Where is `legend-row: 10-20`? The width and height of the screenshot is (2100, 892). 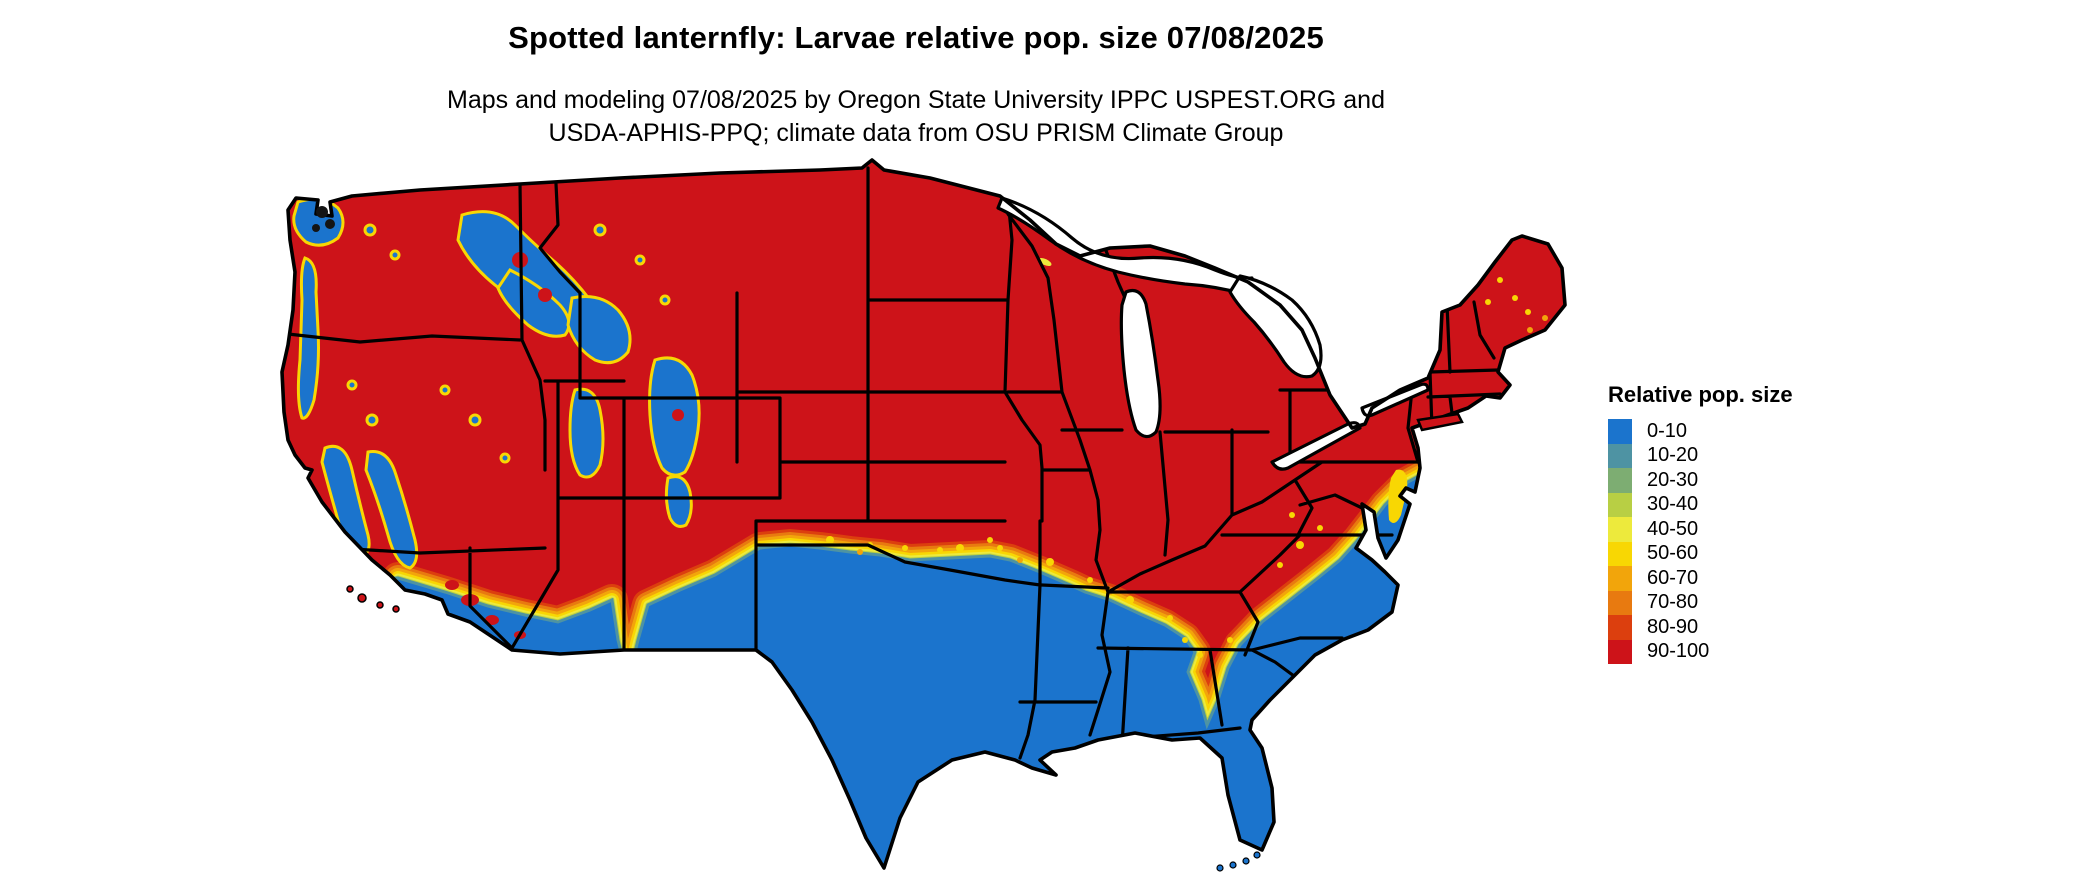
legend-row: 10-20 is located at coordinates (1700, 455).